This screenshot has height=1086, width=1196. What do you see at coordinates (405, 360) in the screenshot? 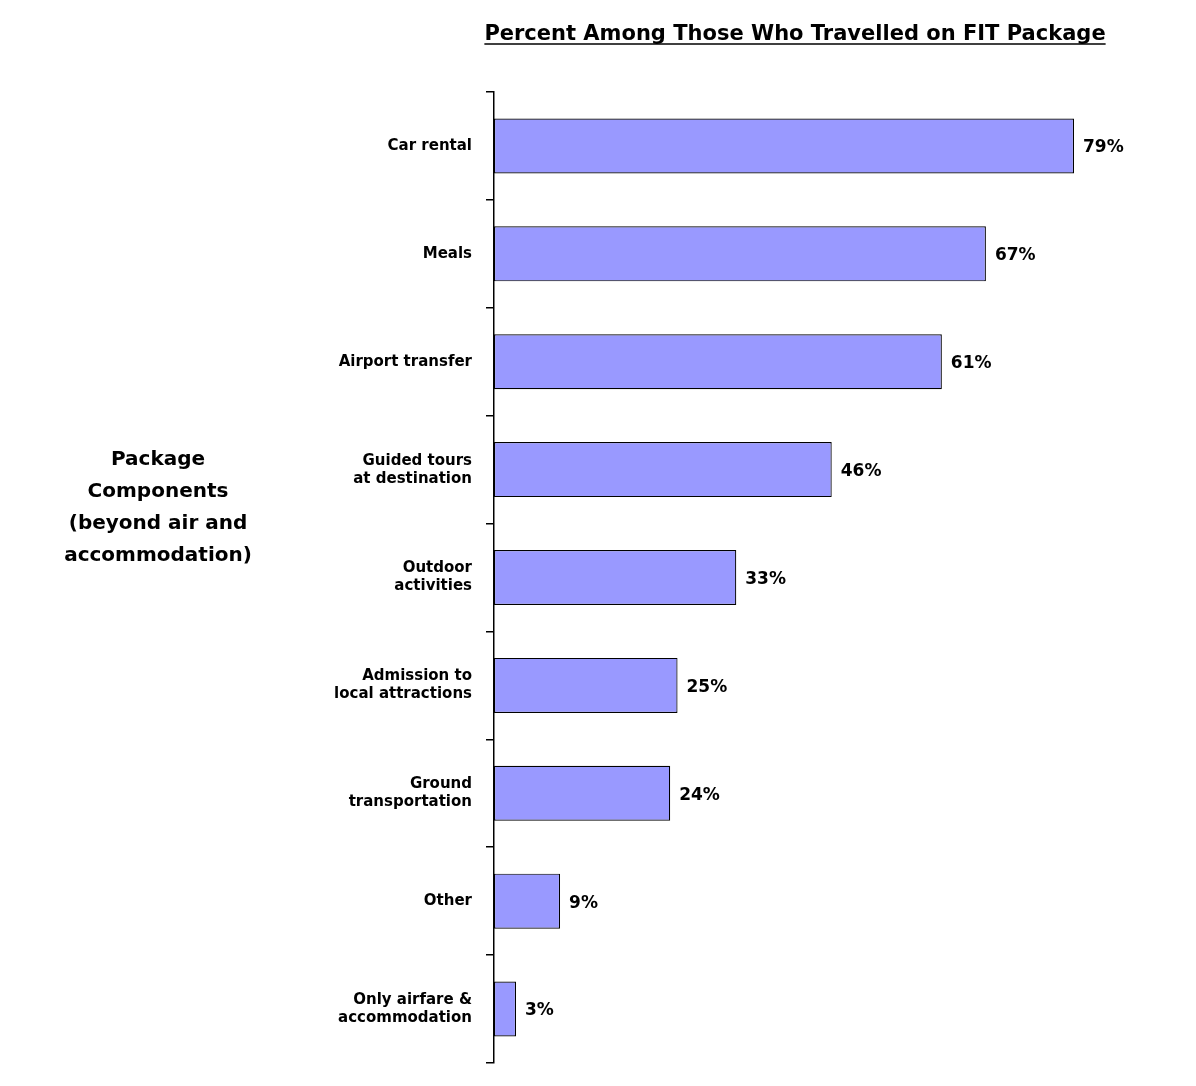
I see `y-tick-label: Airport transfer` at bounding box center [405, 360].